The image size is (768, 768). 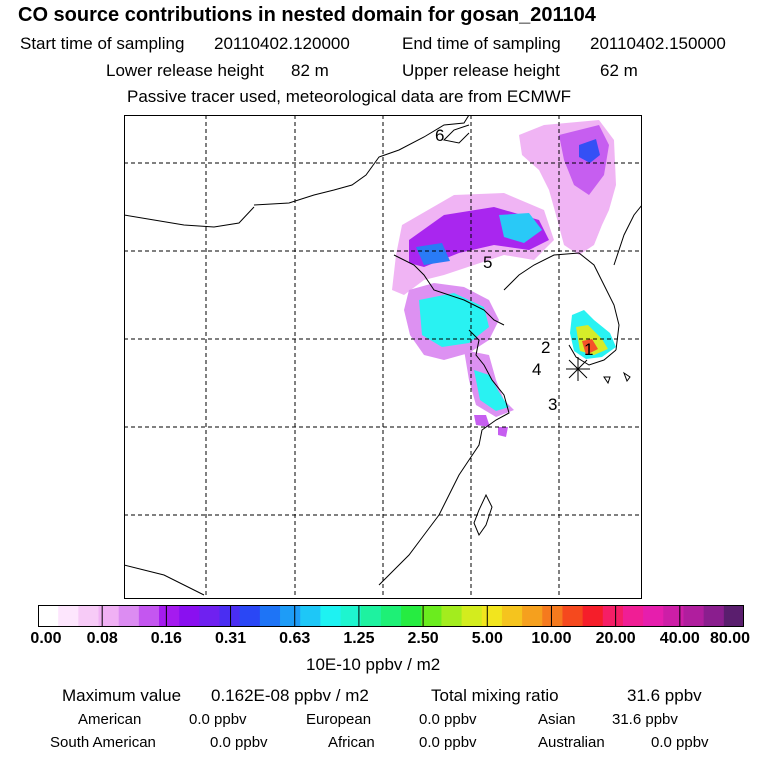 What do you see at coordinates (589, 151) in the screenshot?
I see `plume-ne-core` at bounding box center [589, 151].